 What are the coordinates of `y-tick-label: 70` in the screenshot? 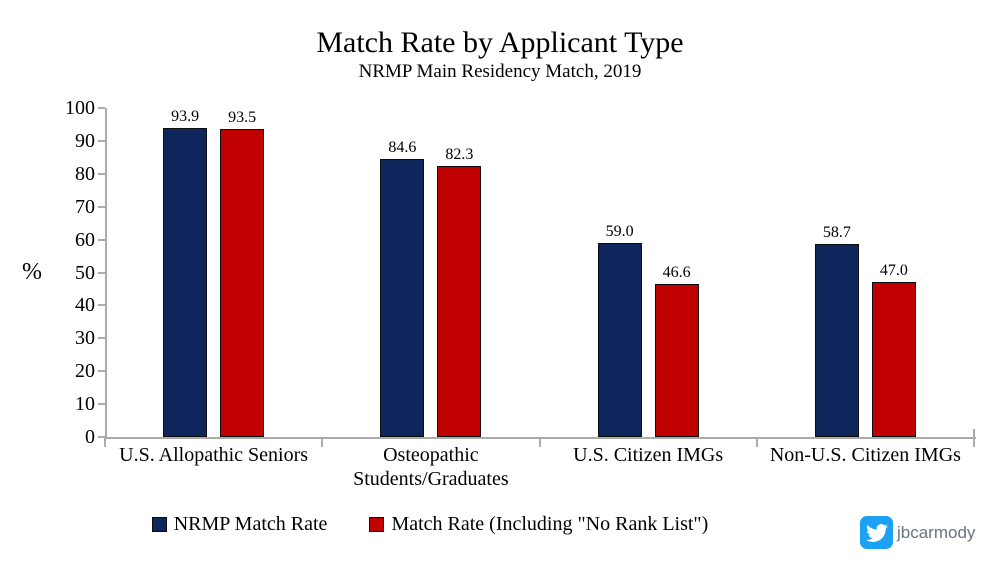 It's located at (85, 206).